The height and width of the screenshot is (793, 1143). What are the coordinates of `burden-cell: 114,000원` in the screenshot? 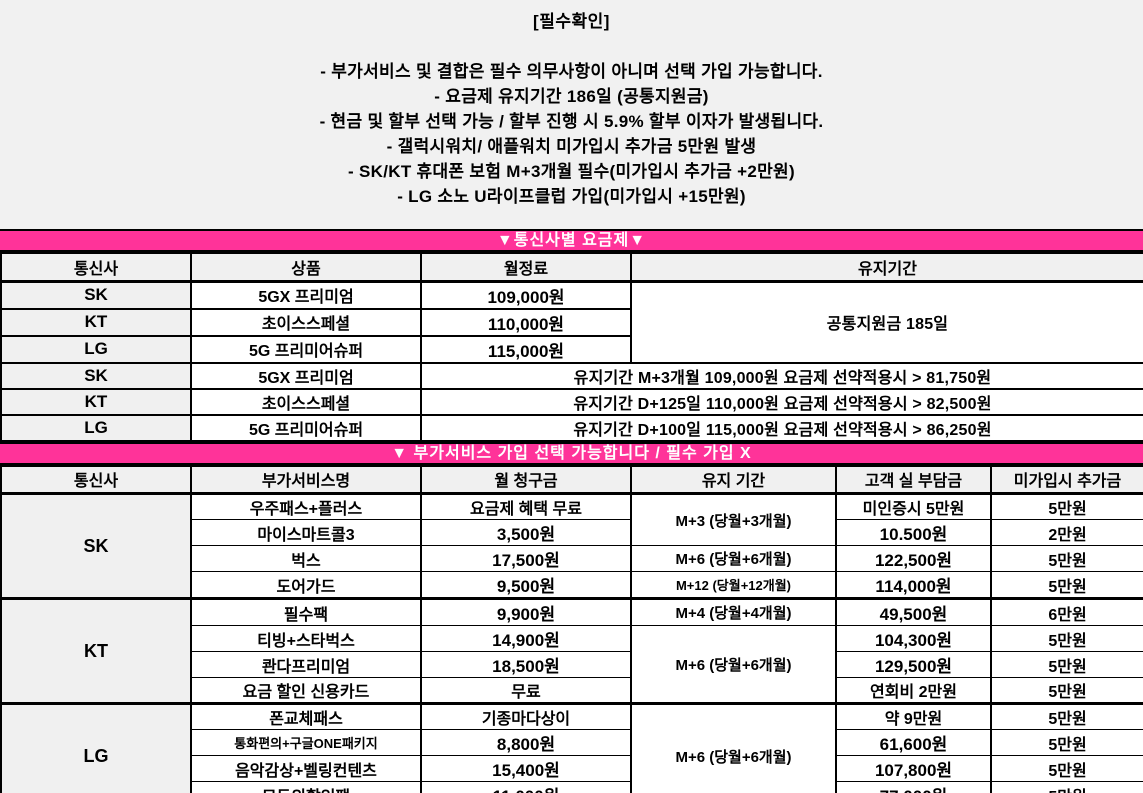 It's located at (913, 585).